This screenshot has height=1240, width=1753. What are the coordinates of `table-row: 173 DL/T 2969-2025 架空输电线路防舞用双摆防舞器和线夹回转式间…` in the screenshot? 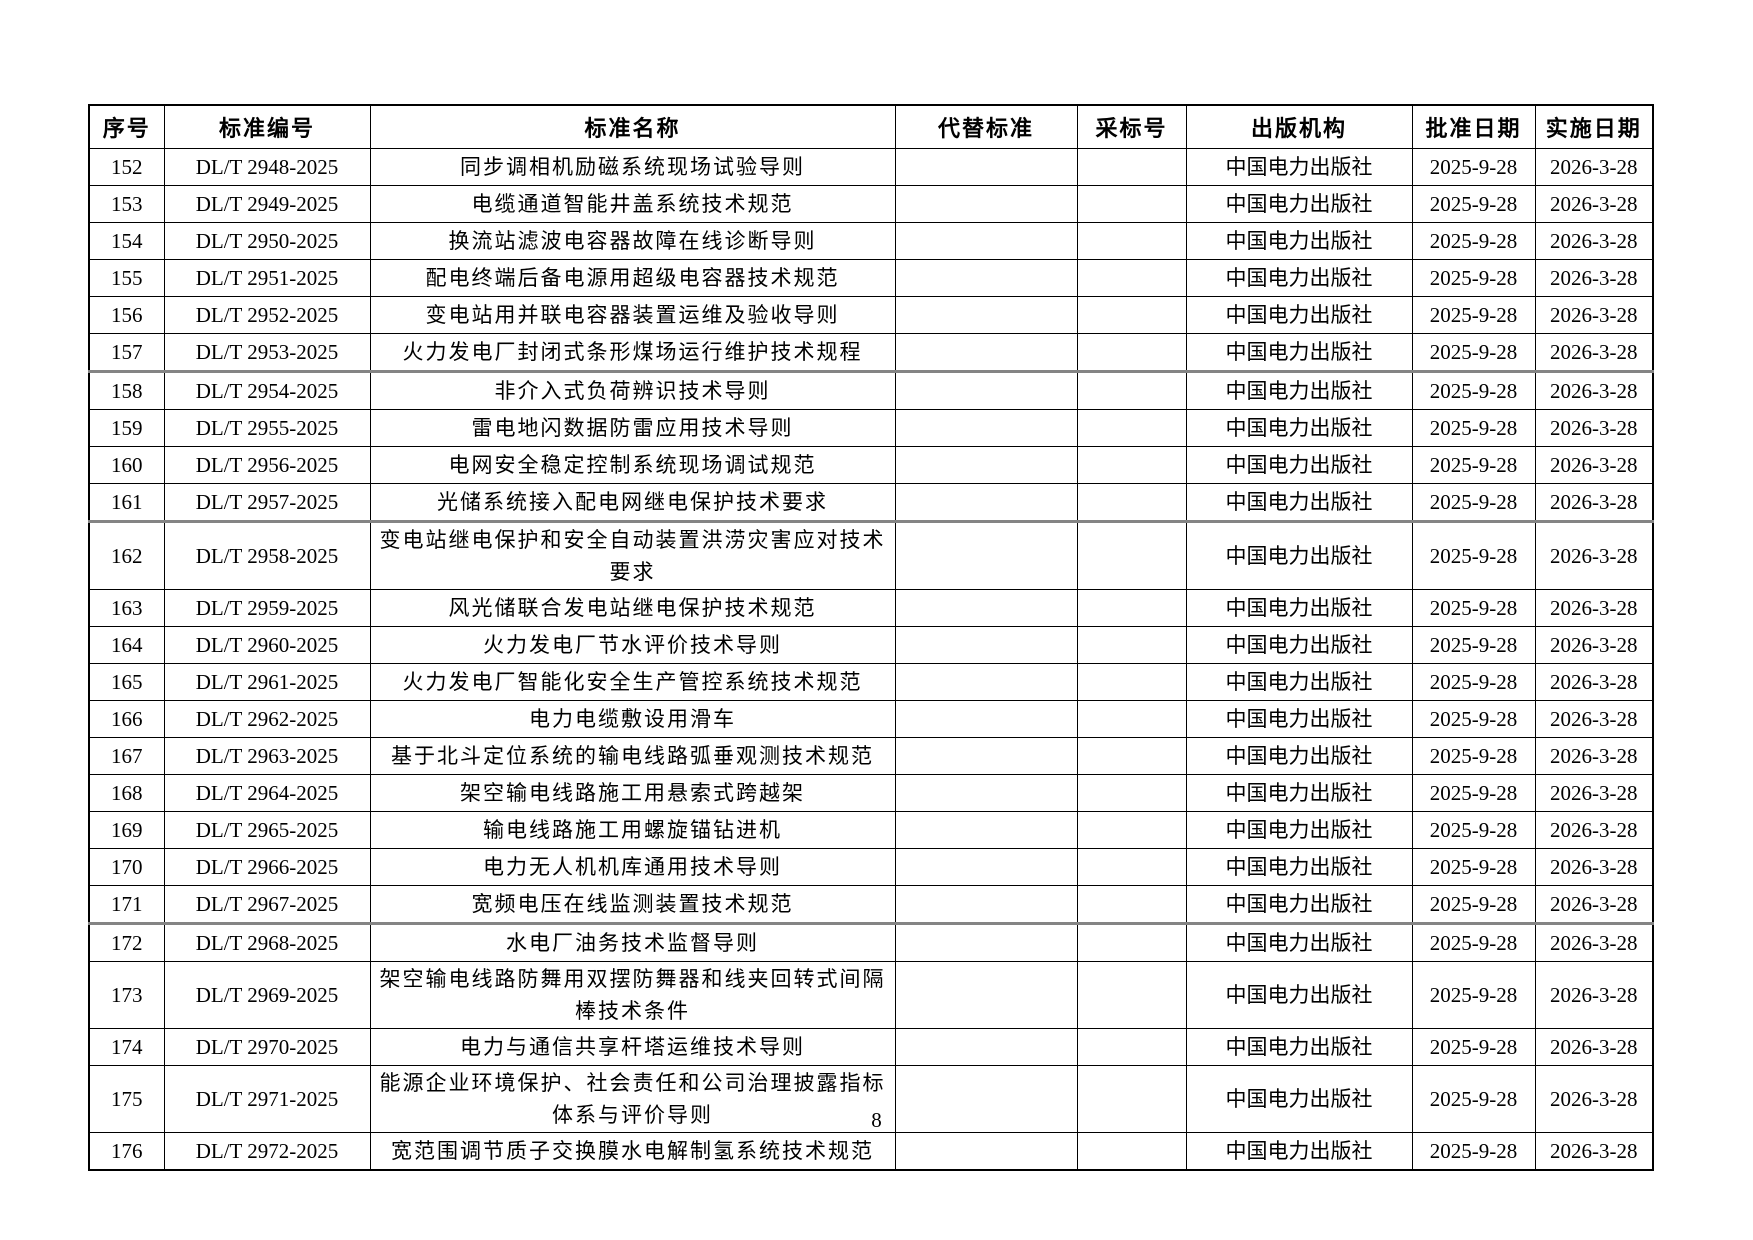 It's located at (871, 995).